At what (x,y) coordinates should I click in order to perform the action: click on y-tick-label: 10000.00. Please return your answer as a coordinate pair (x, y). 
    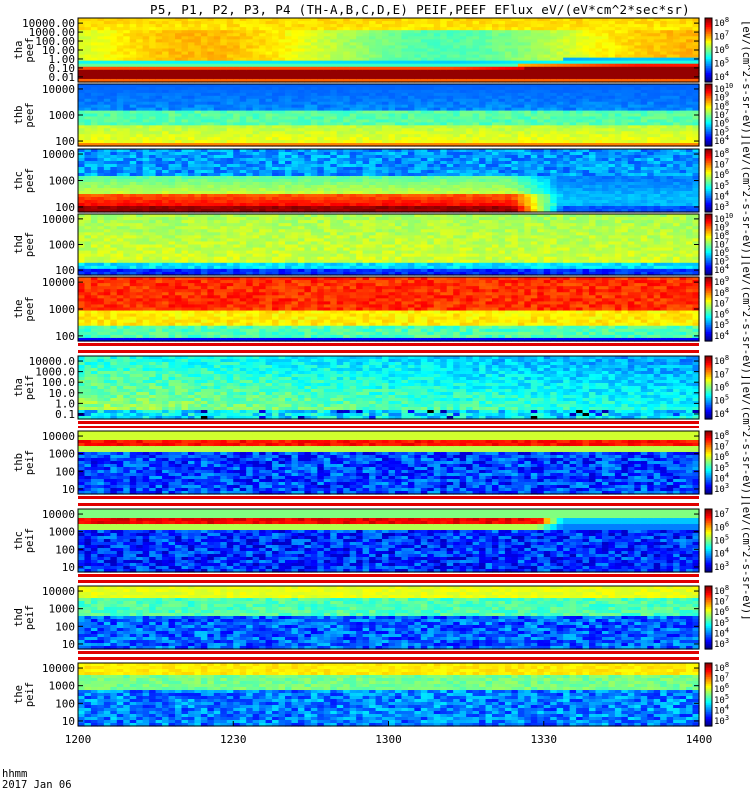
    Looking at the image, I should click on (48, 23).